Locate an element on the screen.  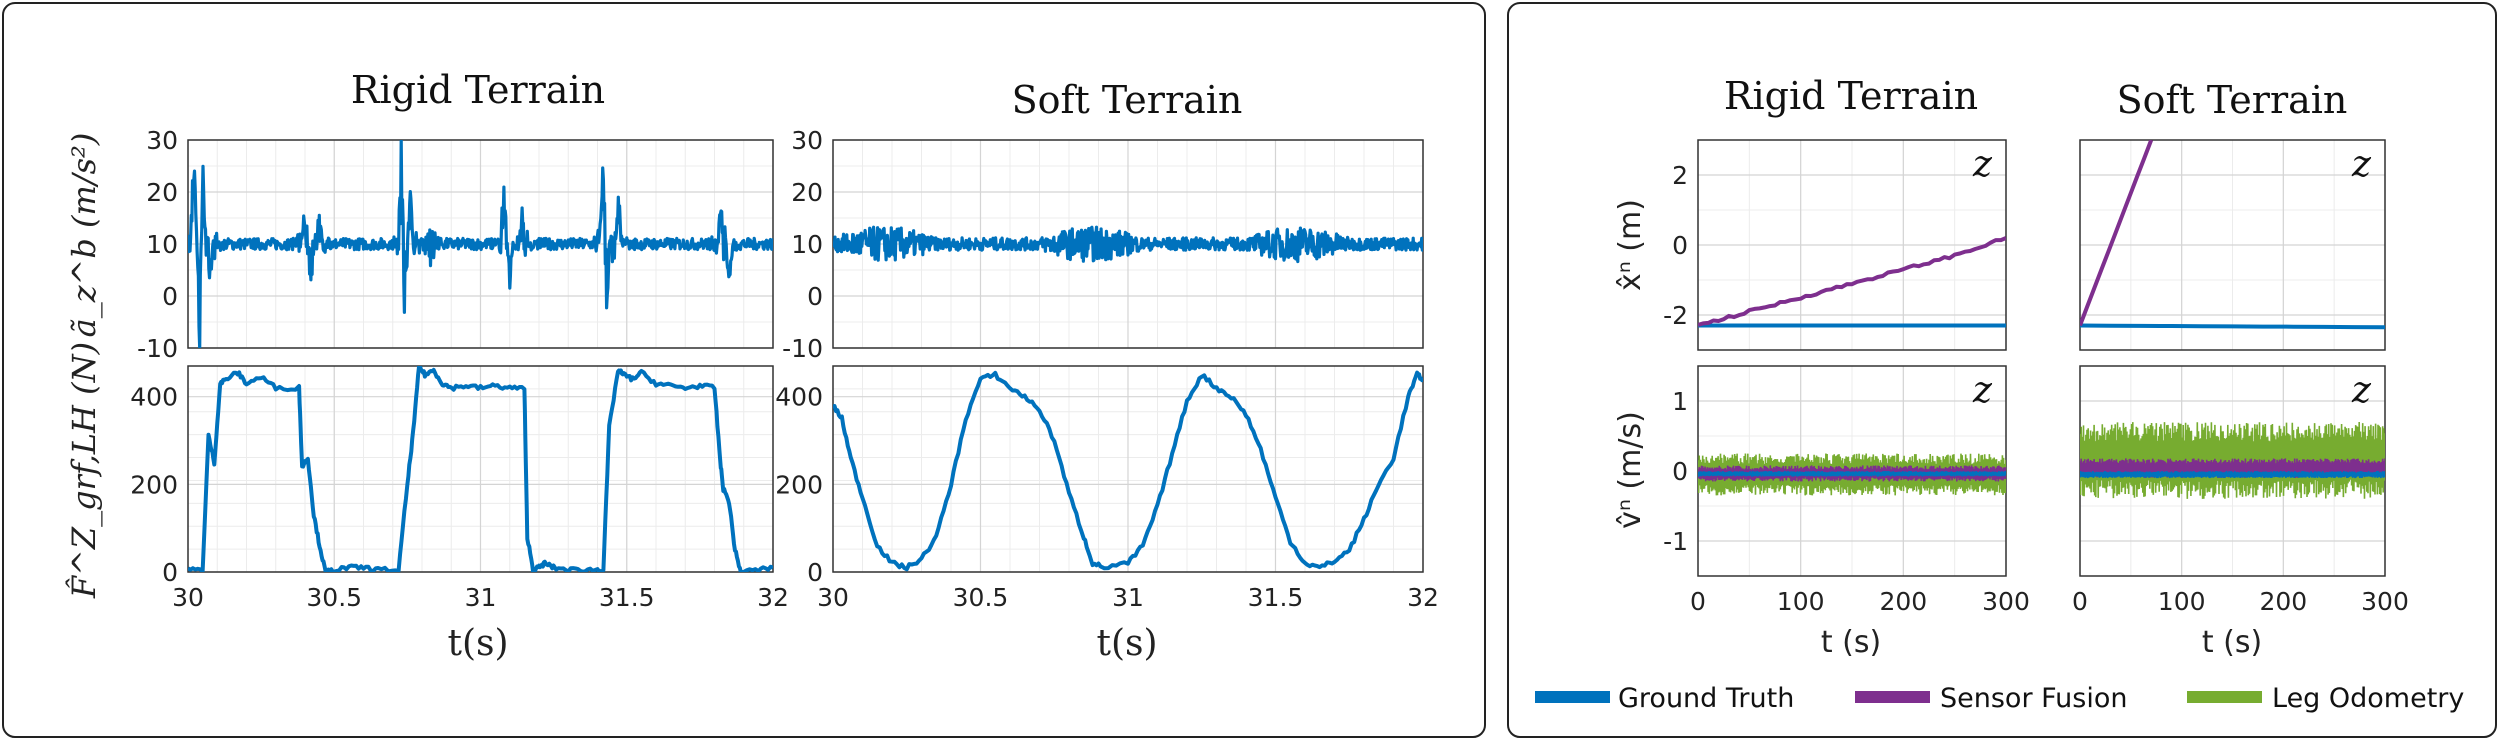
axes-7: 0 100 200 300 is located at coordinates (2240, 490).